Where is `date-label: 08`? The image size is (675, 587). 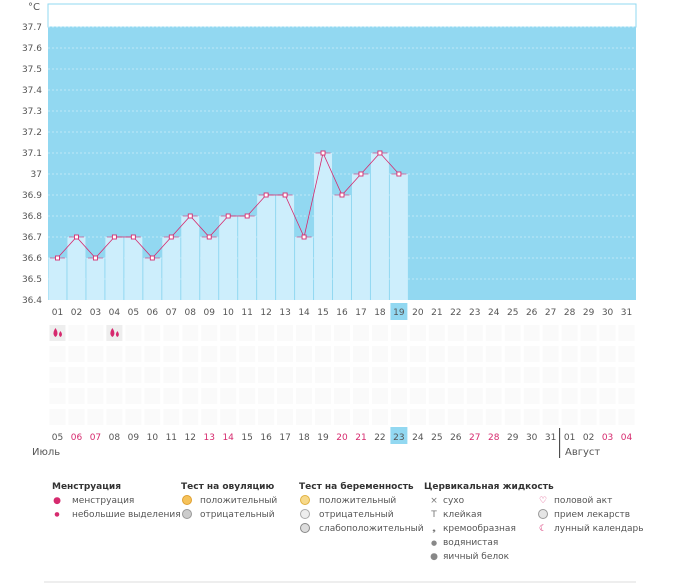
date-label: 08 is located at coordinates (115, 438).